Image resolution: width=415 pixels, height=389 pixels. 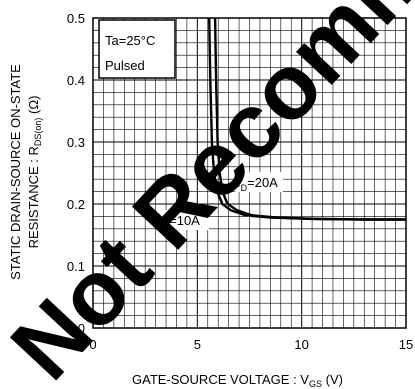 What do you see at coordinates (237, 380) in the screenshot?
I see `x-axis-label: GATE-SOURCE VOLTAGE : VGS (V)` at bounding box center [237, 380].